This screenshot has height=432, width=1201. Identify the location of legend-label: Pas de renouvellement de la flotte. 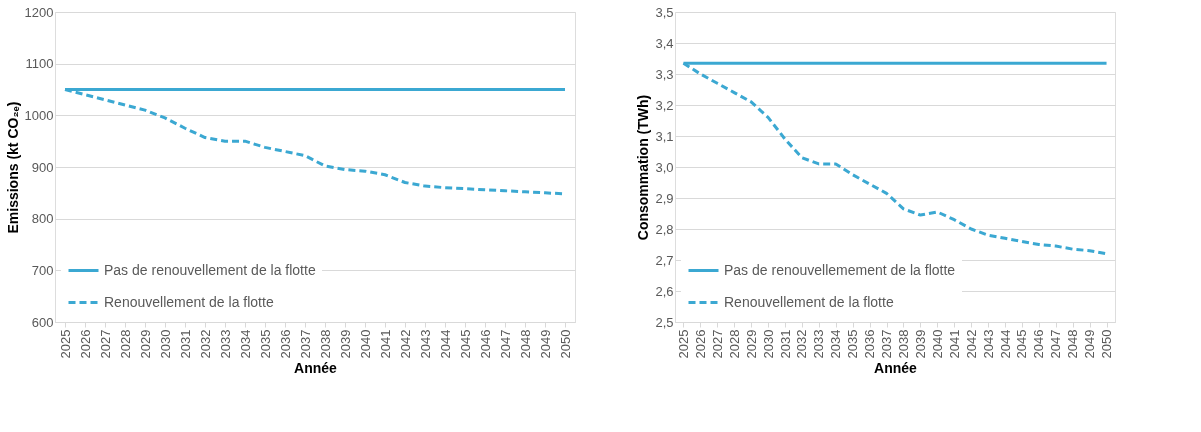
(210, 269).